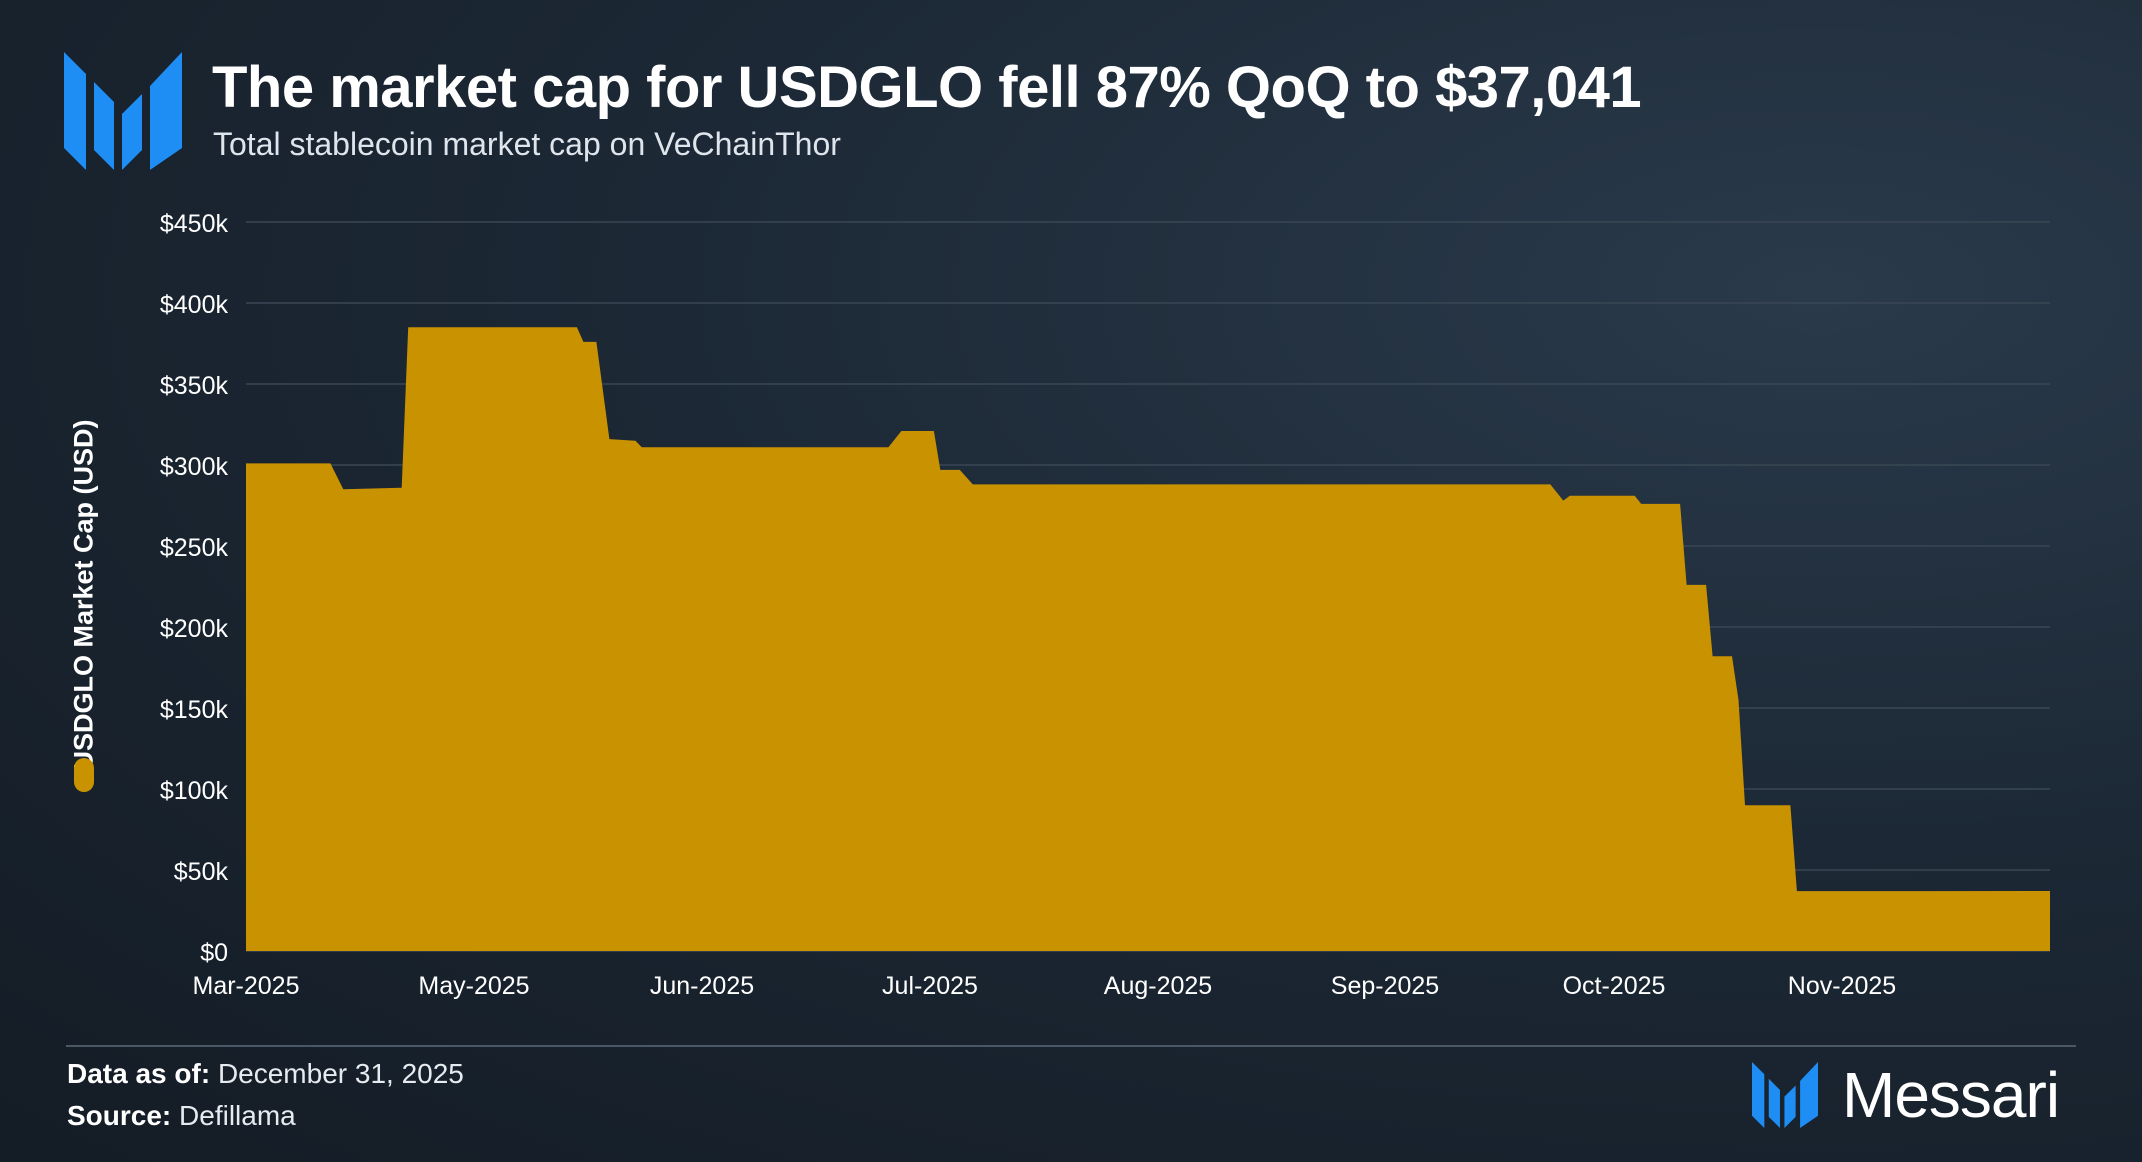  Describe the element at coordinates (237, 1115) in the screenshot. I see `source-value: Defillama` at that location.